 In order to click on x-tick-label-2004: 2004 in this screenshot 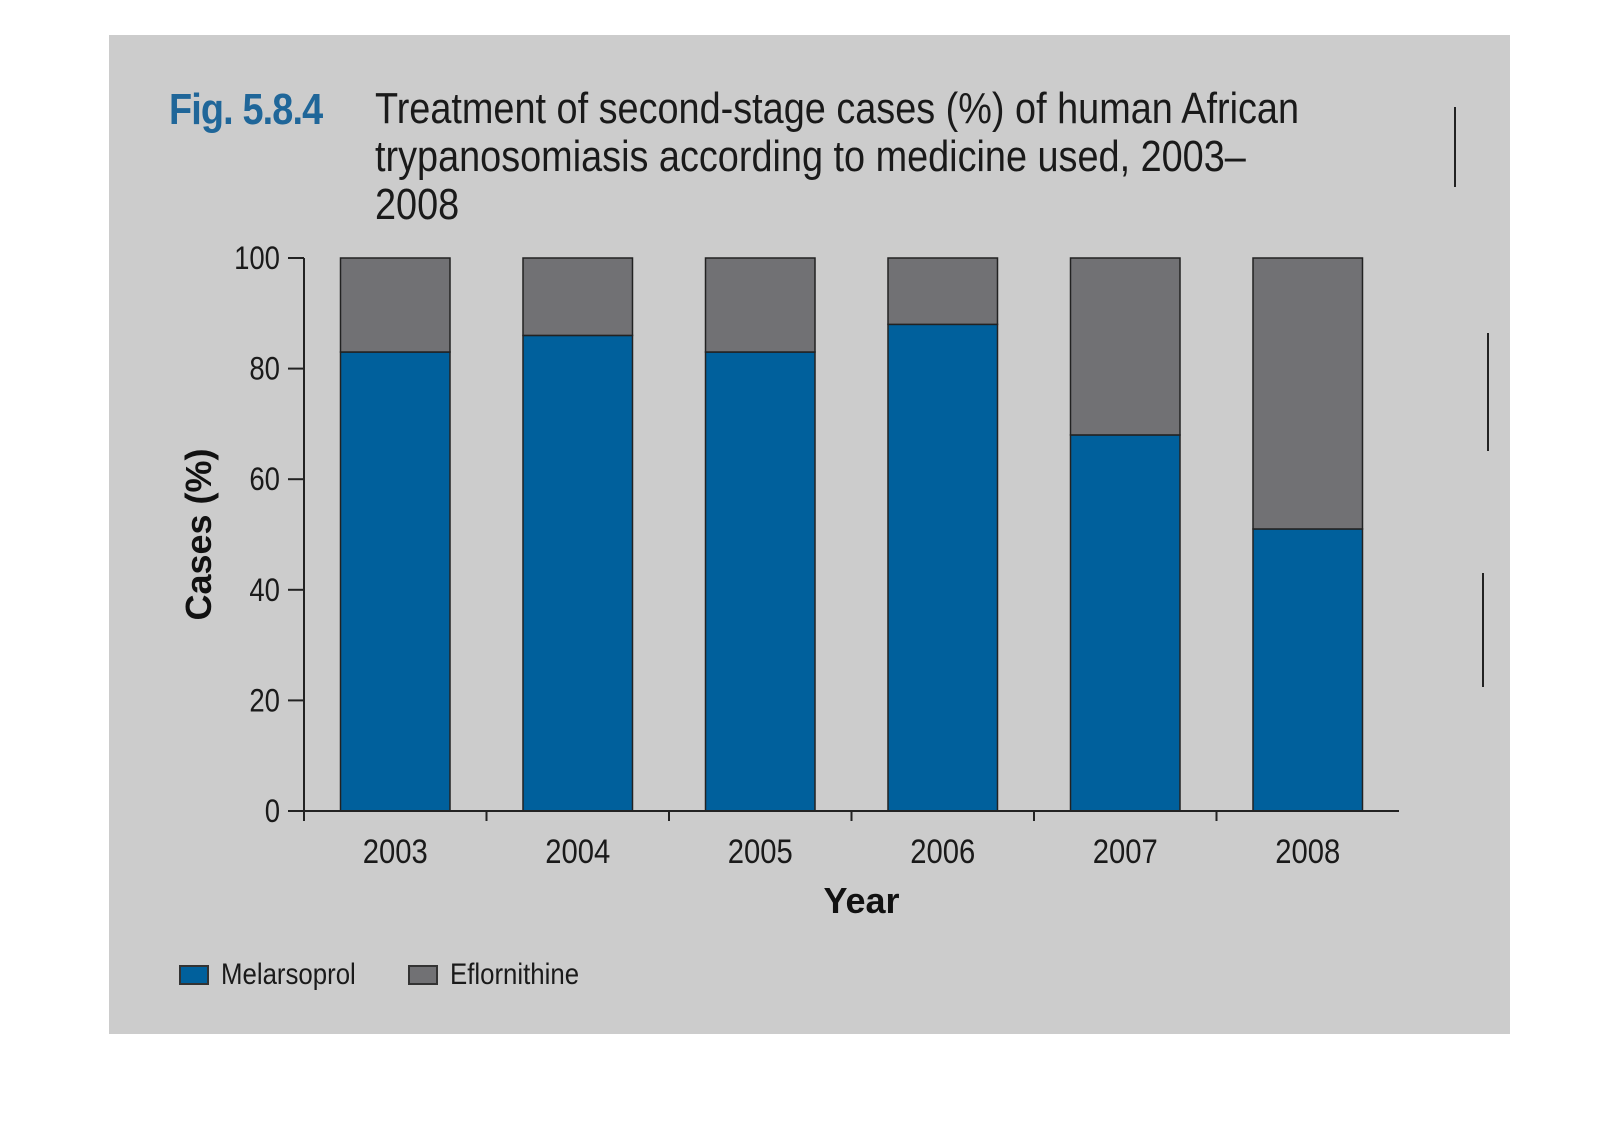, I will do `click(577, 851)`.